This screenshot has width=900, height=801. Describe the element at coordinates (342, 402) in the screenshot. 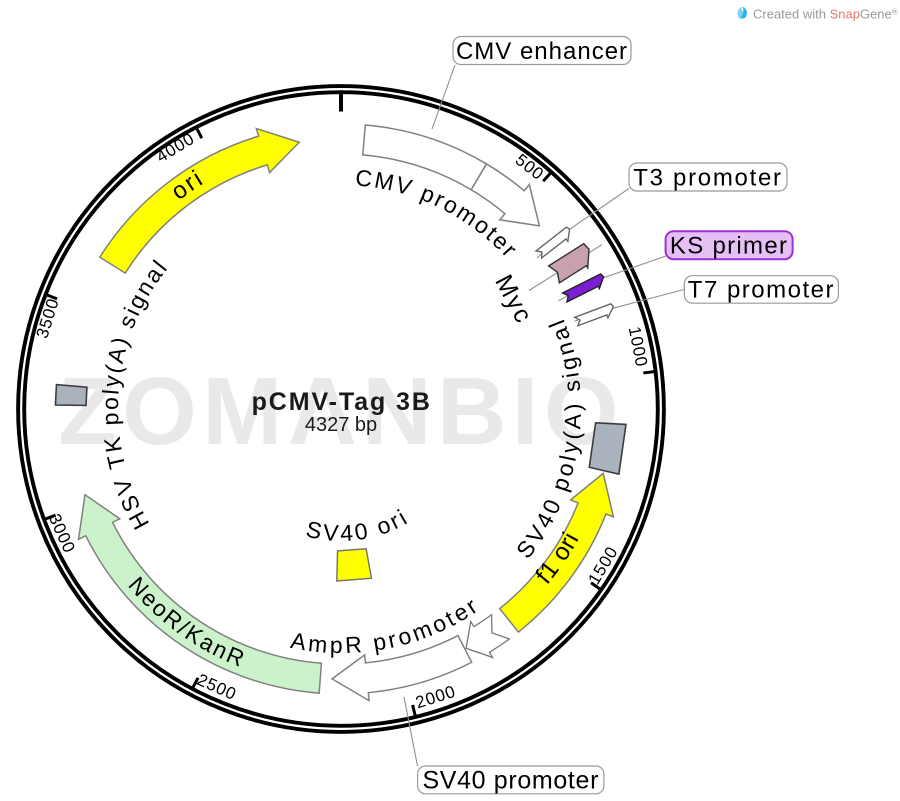

I see `svg-text: pCMV-Tag 3B` at that location.